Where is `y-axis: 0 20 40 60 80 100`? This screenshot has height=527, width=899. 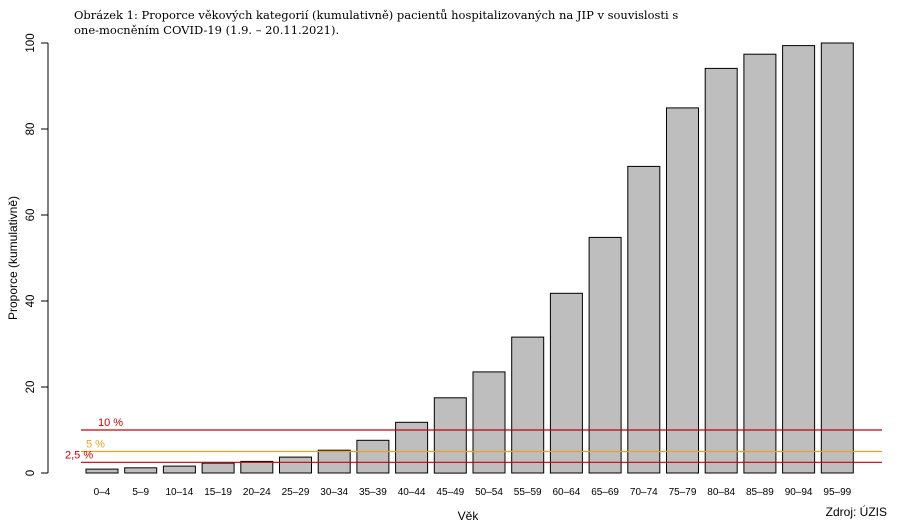 y-axis: 0 20 40 60 80 100 is located at coordinates (37, 254).